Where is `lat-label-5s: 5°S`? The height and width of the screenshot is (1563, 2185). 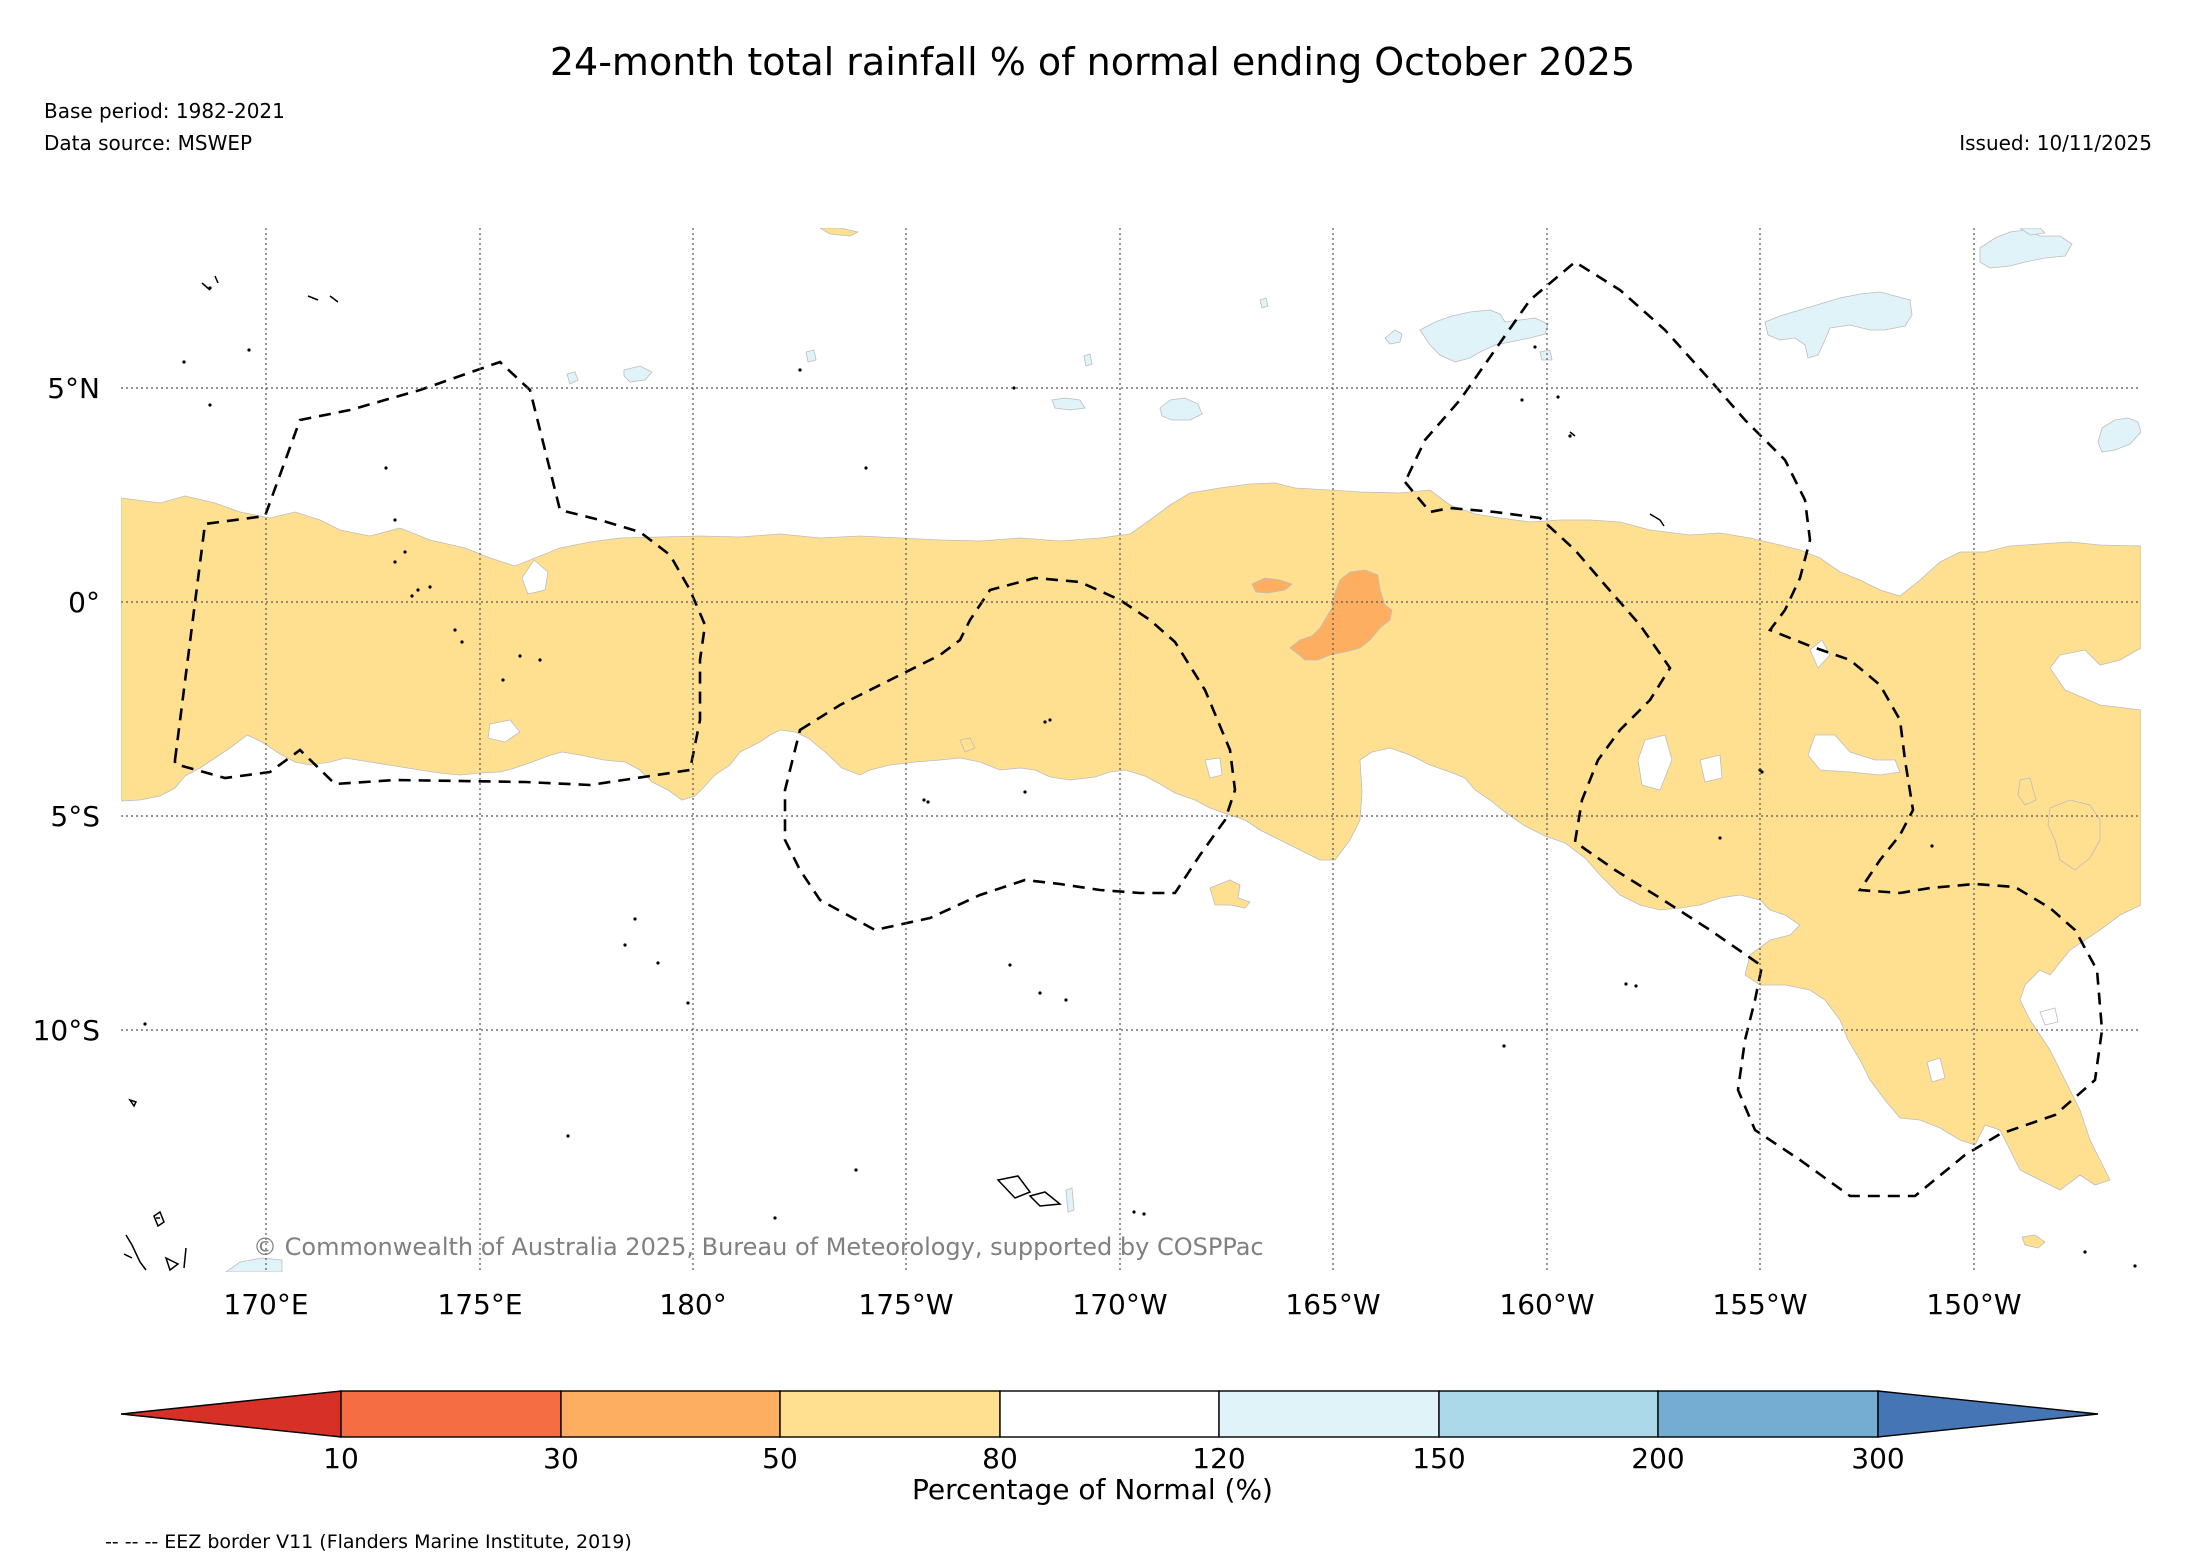 lat-label-5s: 5°S is located at coordinates (75, 816).